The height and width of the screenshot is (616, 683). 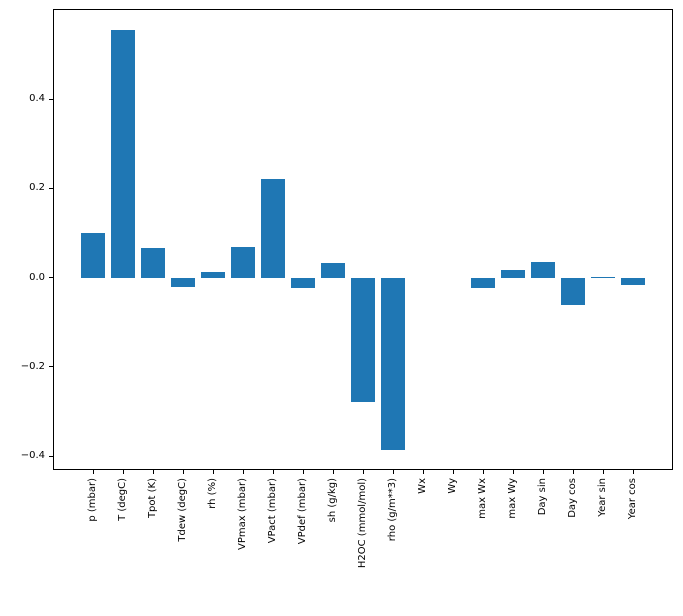 I want to click on bar-rh, so click(x=213, y=275).